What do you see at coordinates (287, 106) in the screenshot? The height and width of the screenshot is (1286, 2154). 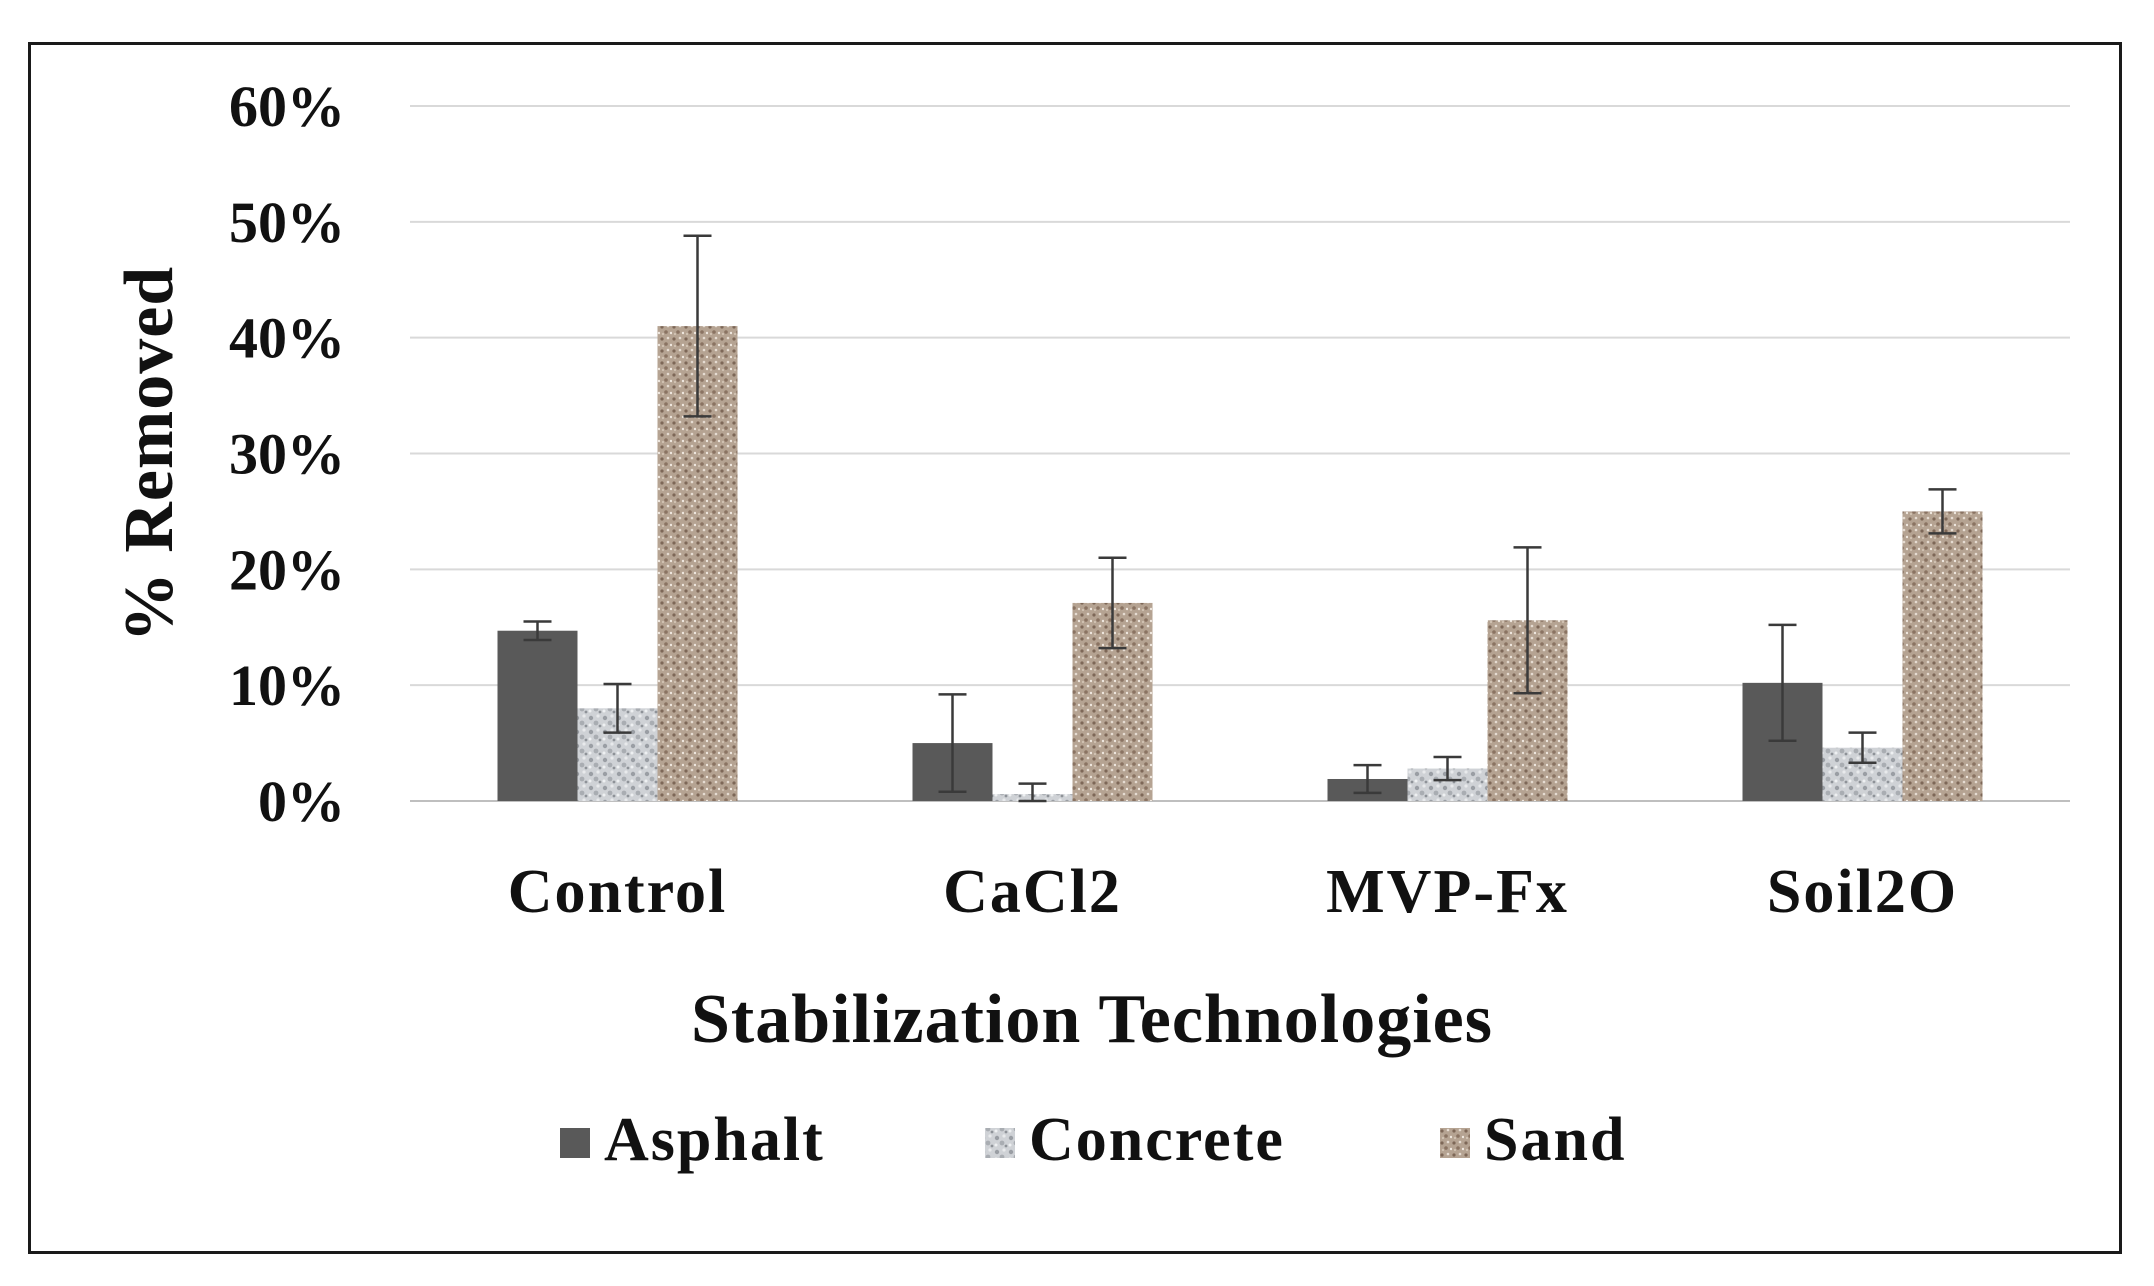 I see `y-tick-label: 60%` at bounding box center [287, 106].